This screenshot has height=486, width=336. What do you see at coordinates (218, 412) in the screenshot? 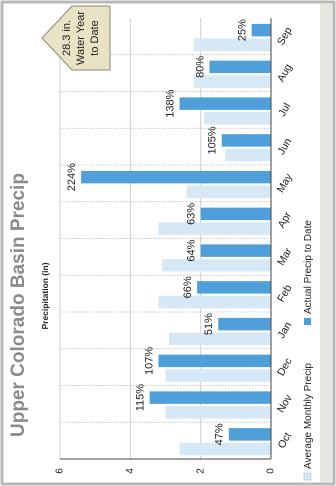
I see `bar-average-nov` at bounding box center [218, 412].